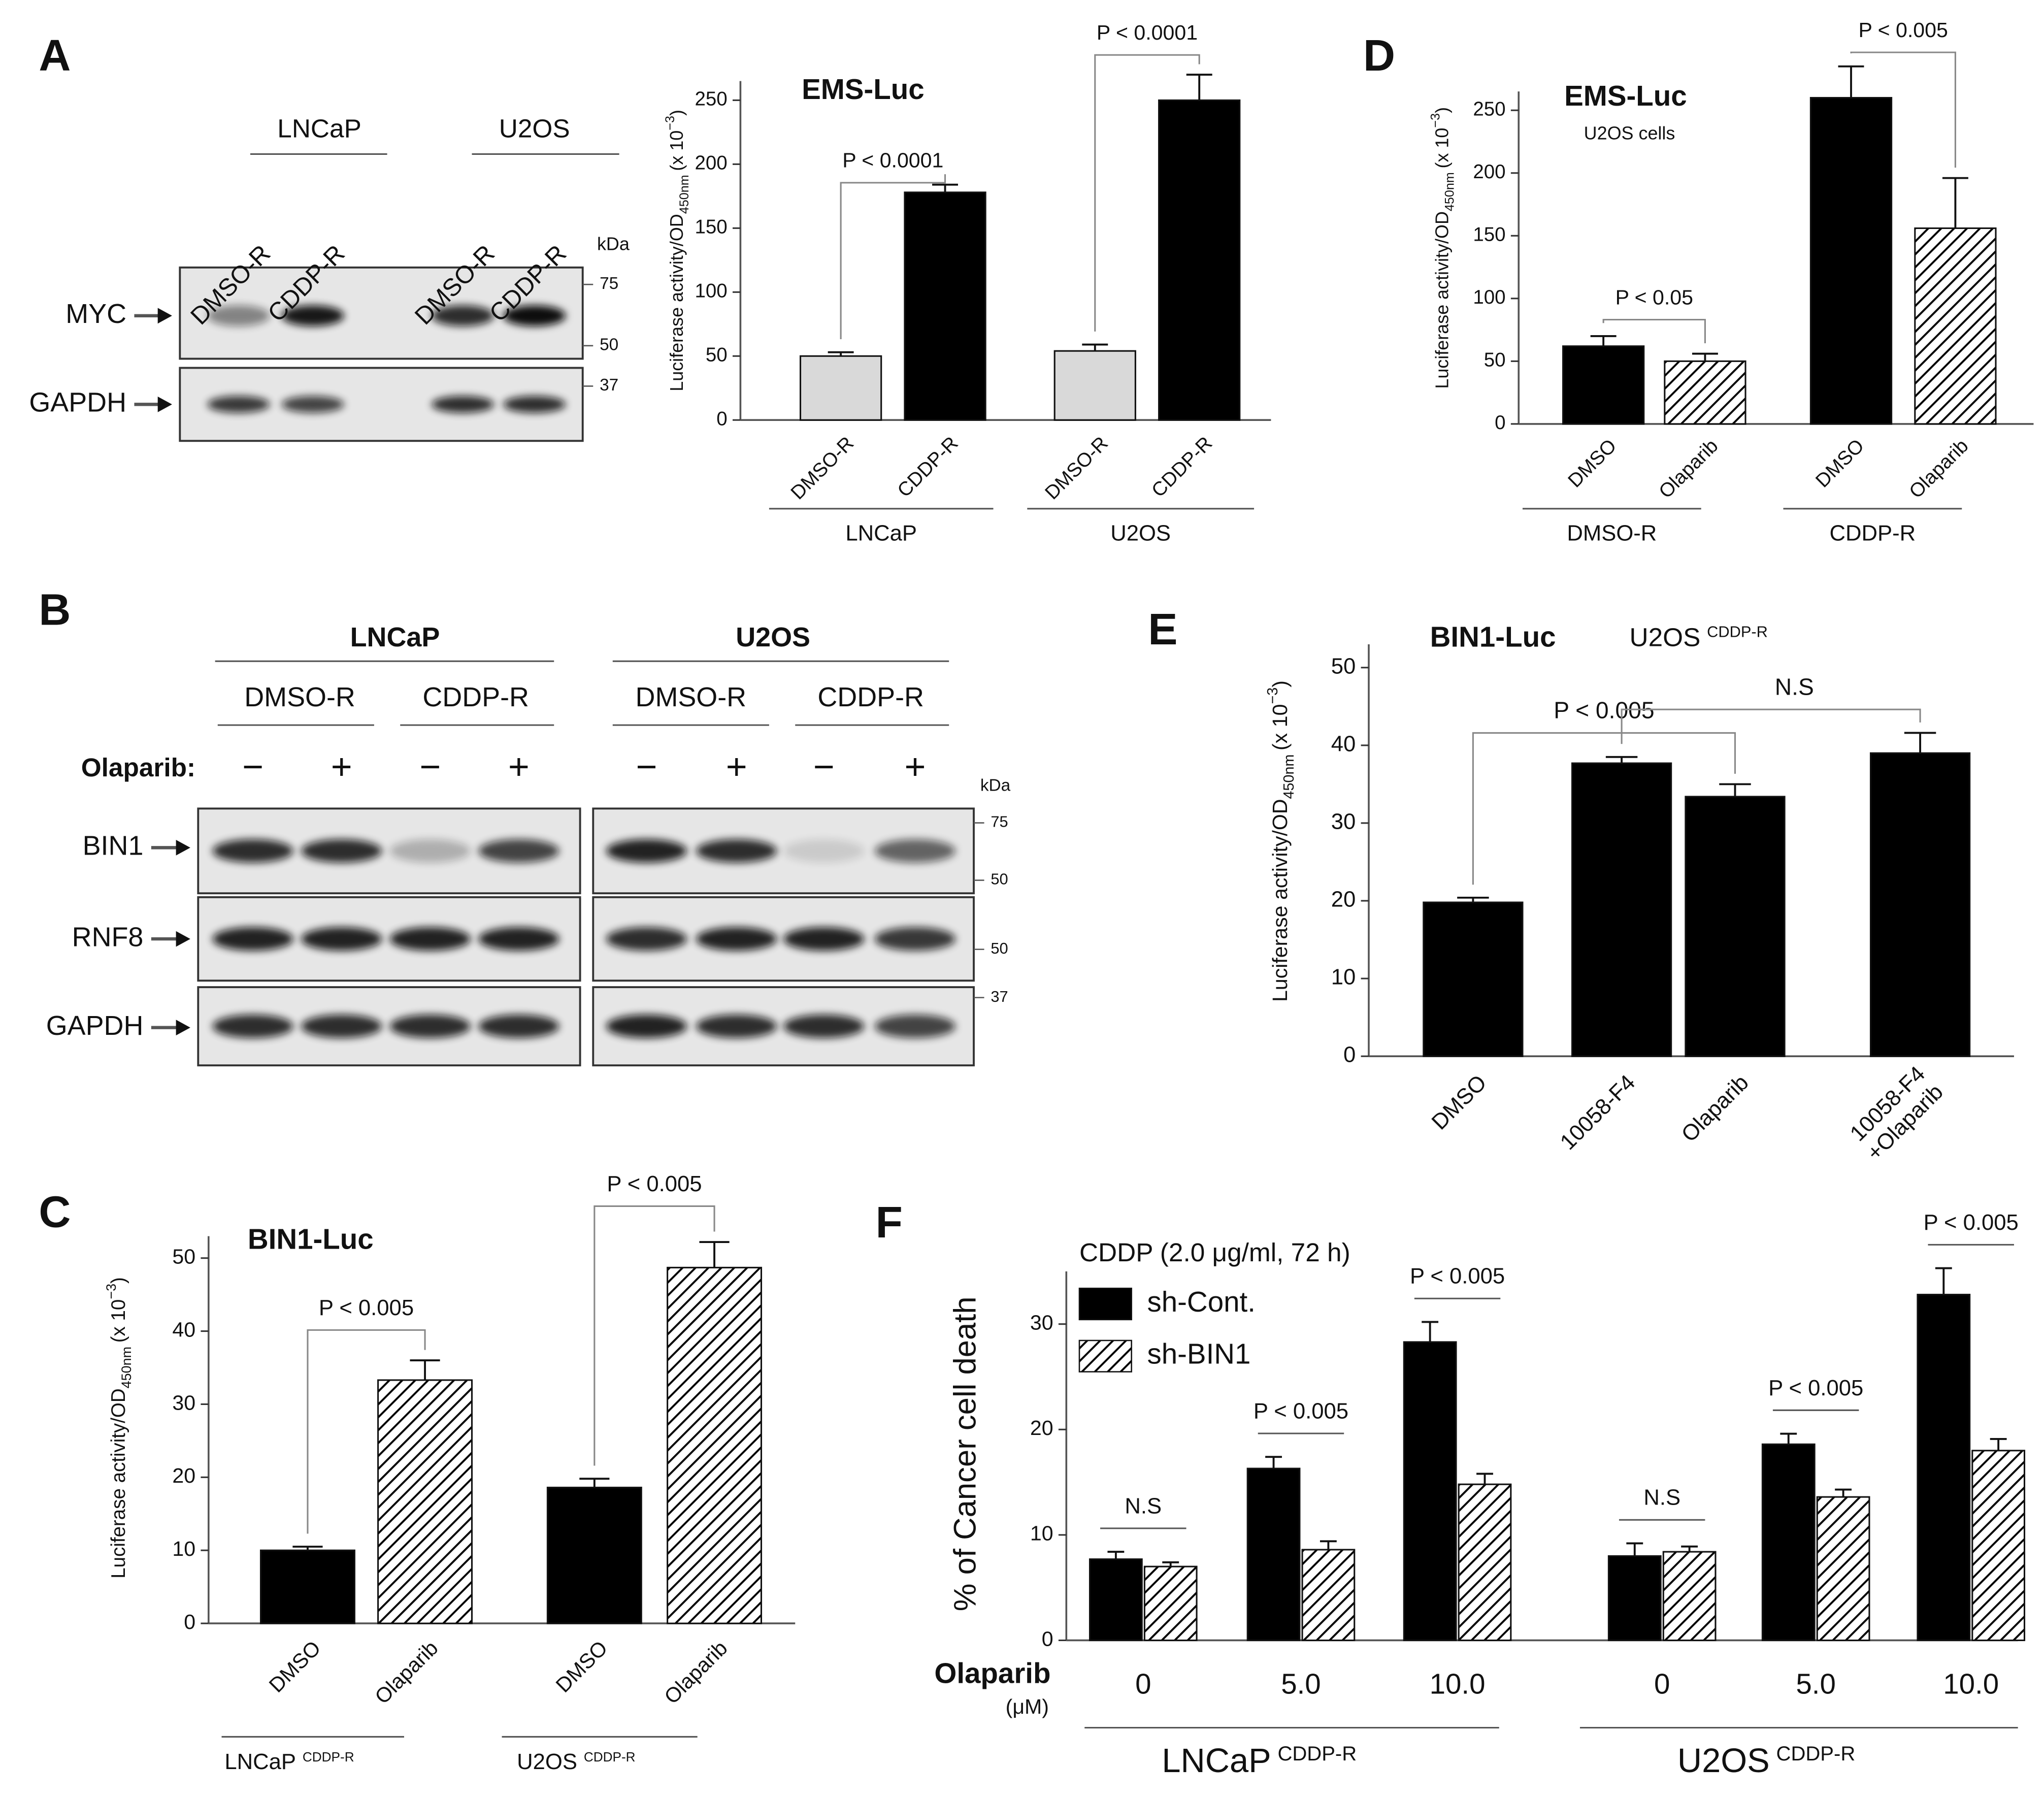  Describe the element at coordinates (1816, 1684) in the screenshot. I see `x-tick-label: 5.0` at that location.